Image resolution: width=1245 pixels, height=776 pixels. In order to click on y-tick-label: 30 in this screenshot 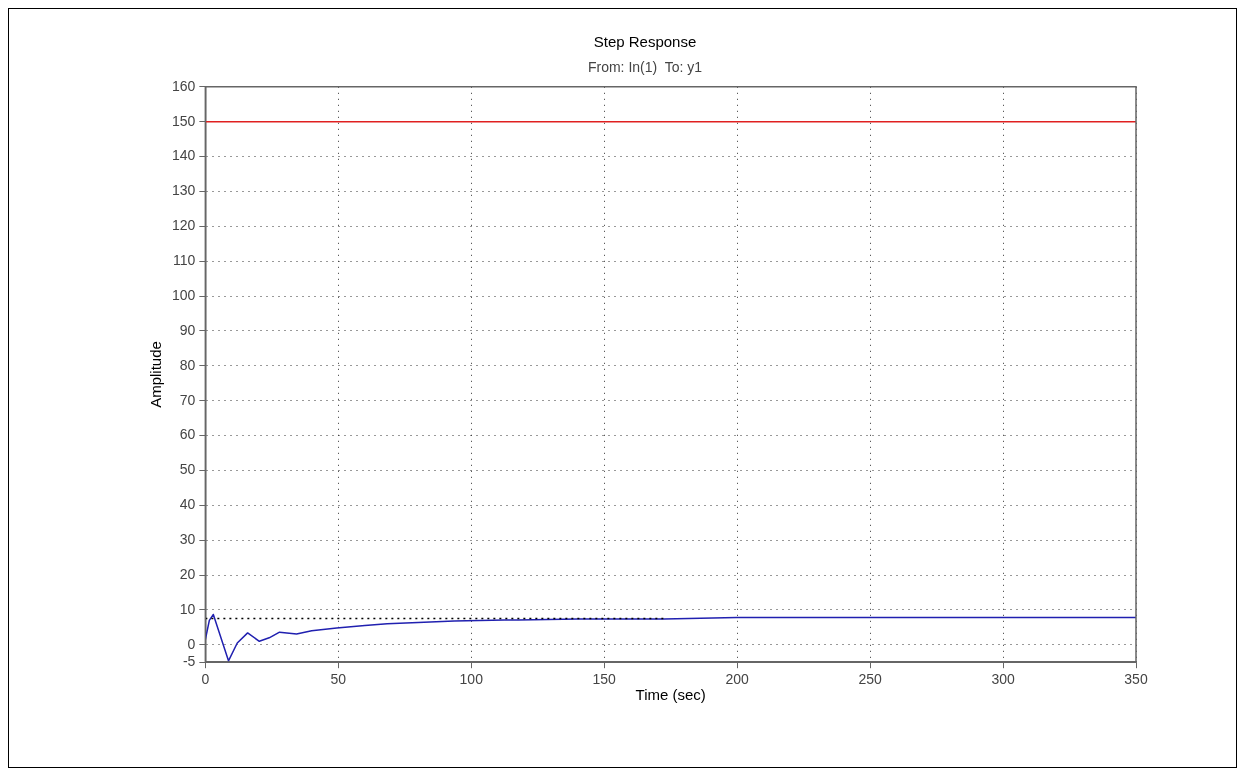, I will do `click(187, 539)`.